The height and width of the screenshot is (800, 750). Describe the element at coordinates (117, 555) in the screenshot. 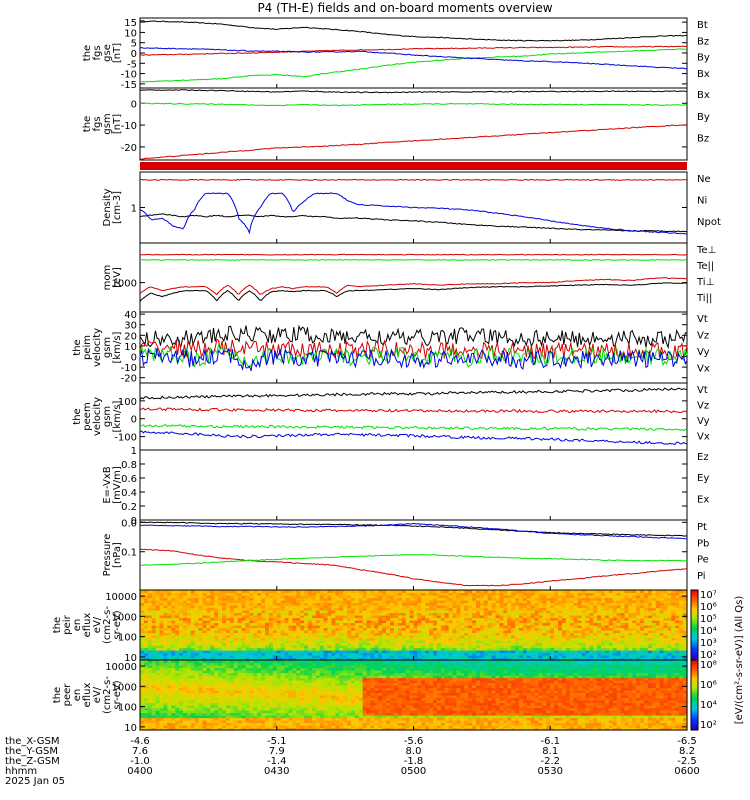

I see `y-axis-label: [nPa]` at that location.